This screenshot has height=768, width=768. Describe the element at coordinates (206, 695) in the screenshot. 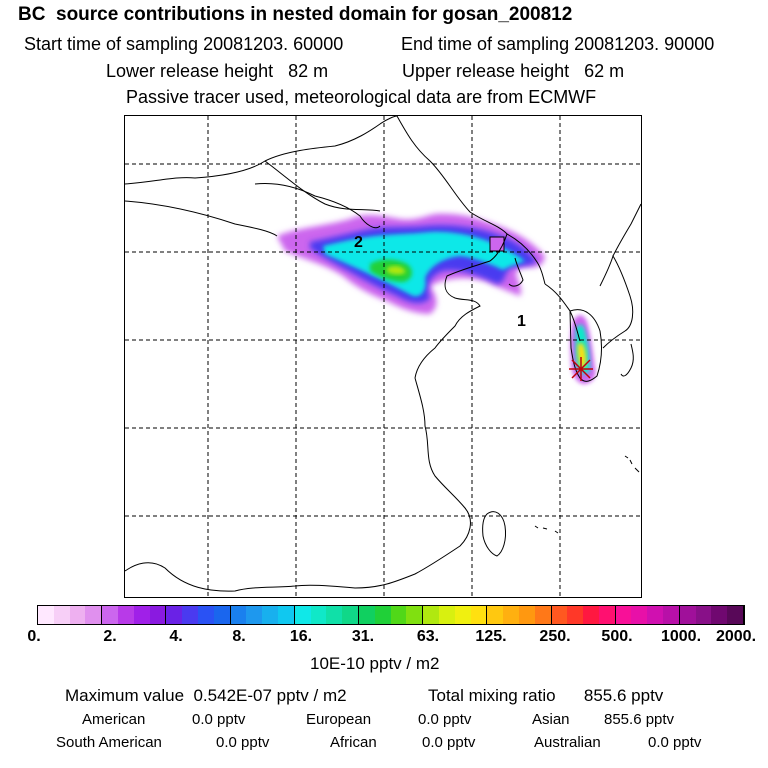

I see `max-value-label: Maximum value 0.542E-07 pptv / m2` at that location.